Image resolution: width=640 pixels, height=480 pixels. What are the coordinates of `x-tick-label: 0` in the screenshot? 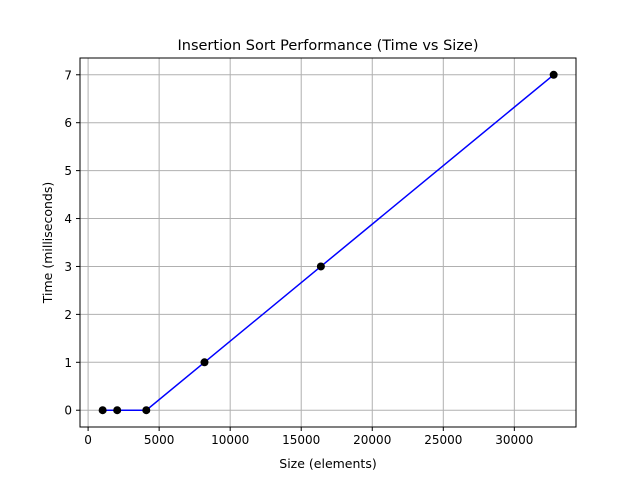 It's located at (88, 440).